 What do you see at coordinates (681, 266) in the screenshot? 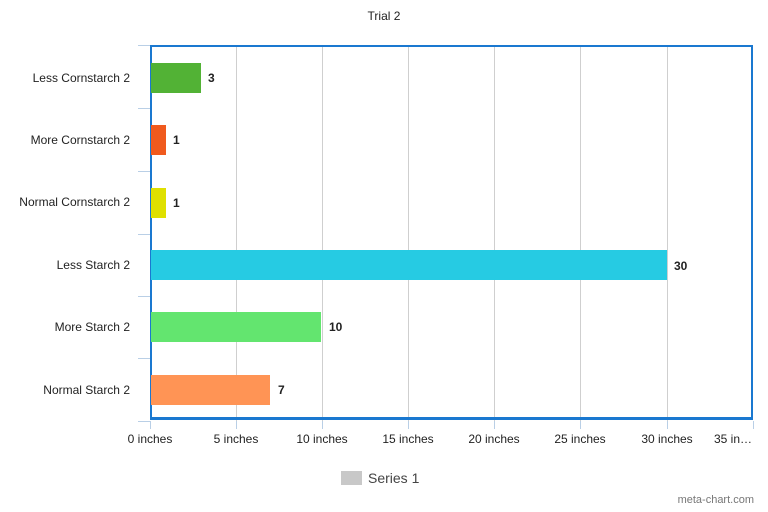
I see `value-label: 30` at bounding box center [681, 266].